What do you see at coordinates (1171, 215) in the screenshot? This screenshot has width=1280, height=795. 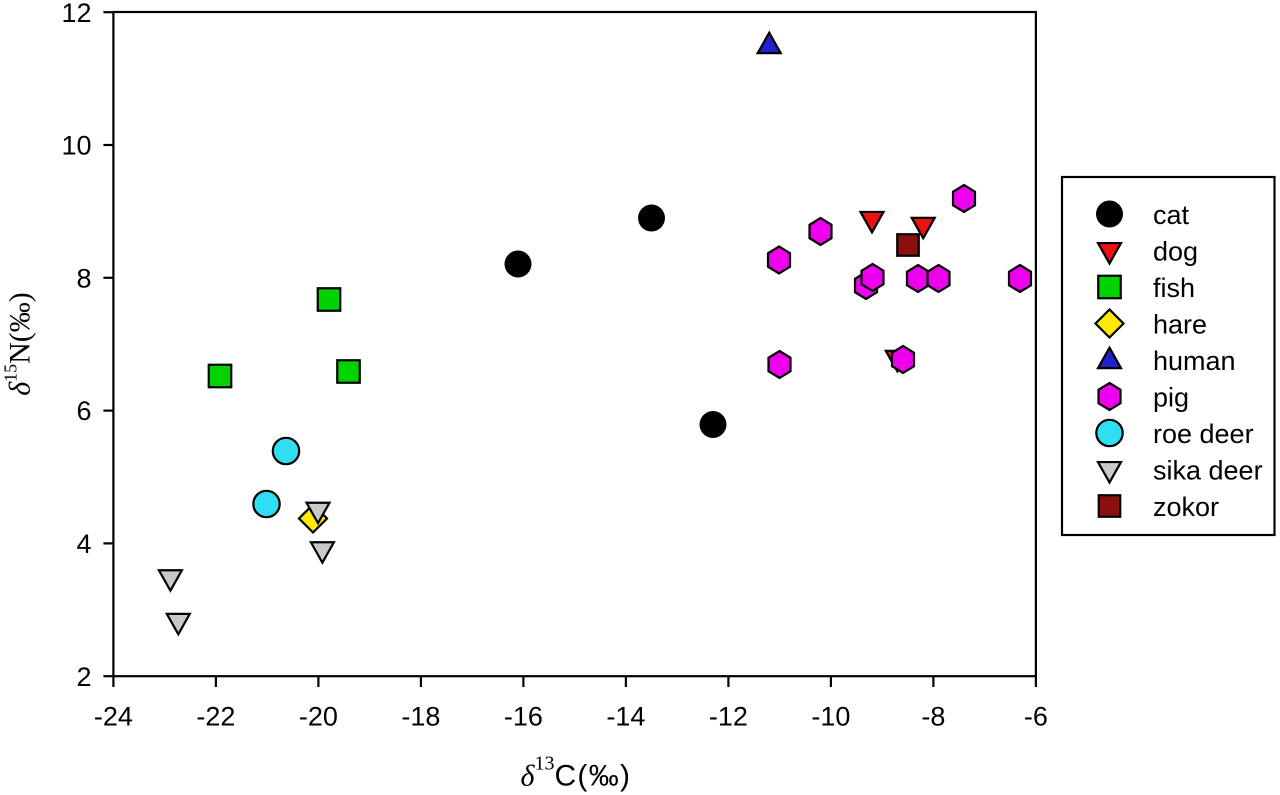 I see `svg-text: cat` at bounding box center [1171, 215].